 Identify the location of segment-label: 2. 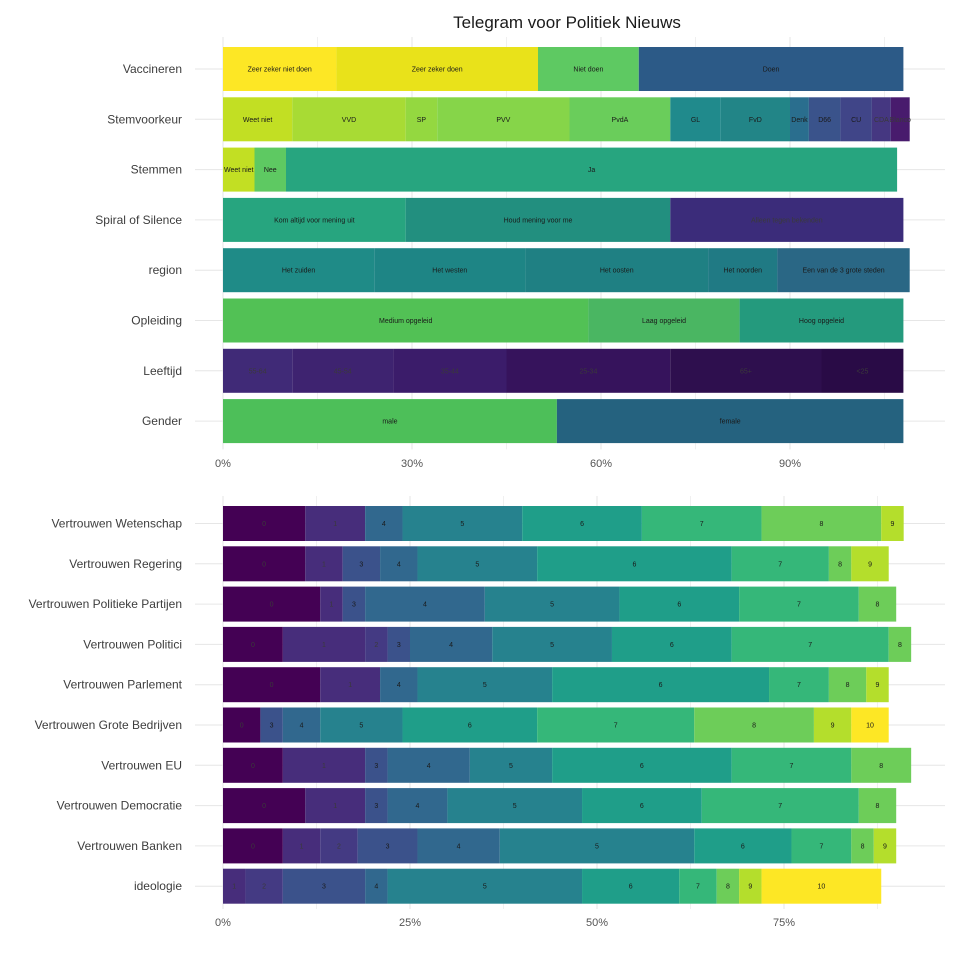
(376, 645).